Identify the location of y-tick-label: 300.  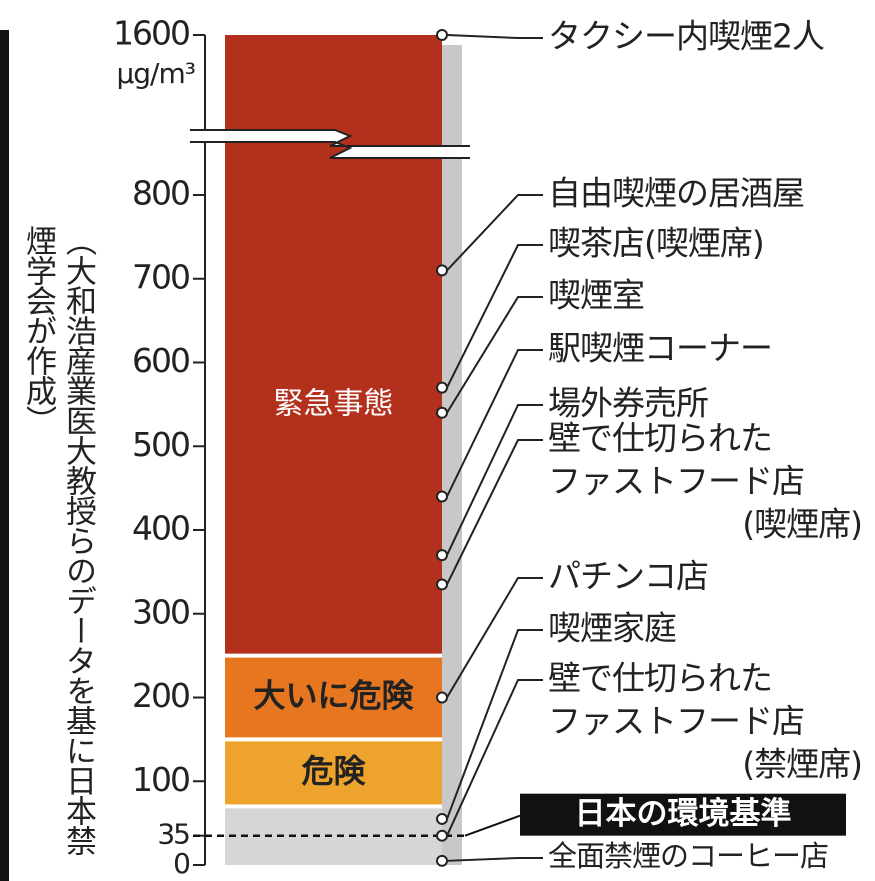
(160, 611).